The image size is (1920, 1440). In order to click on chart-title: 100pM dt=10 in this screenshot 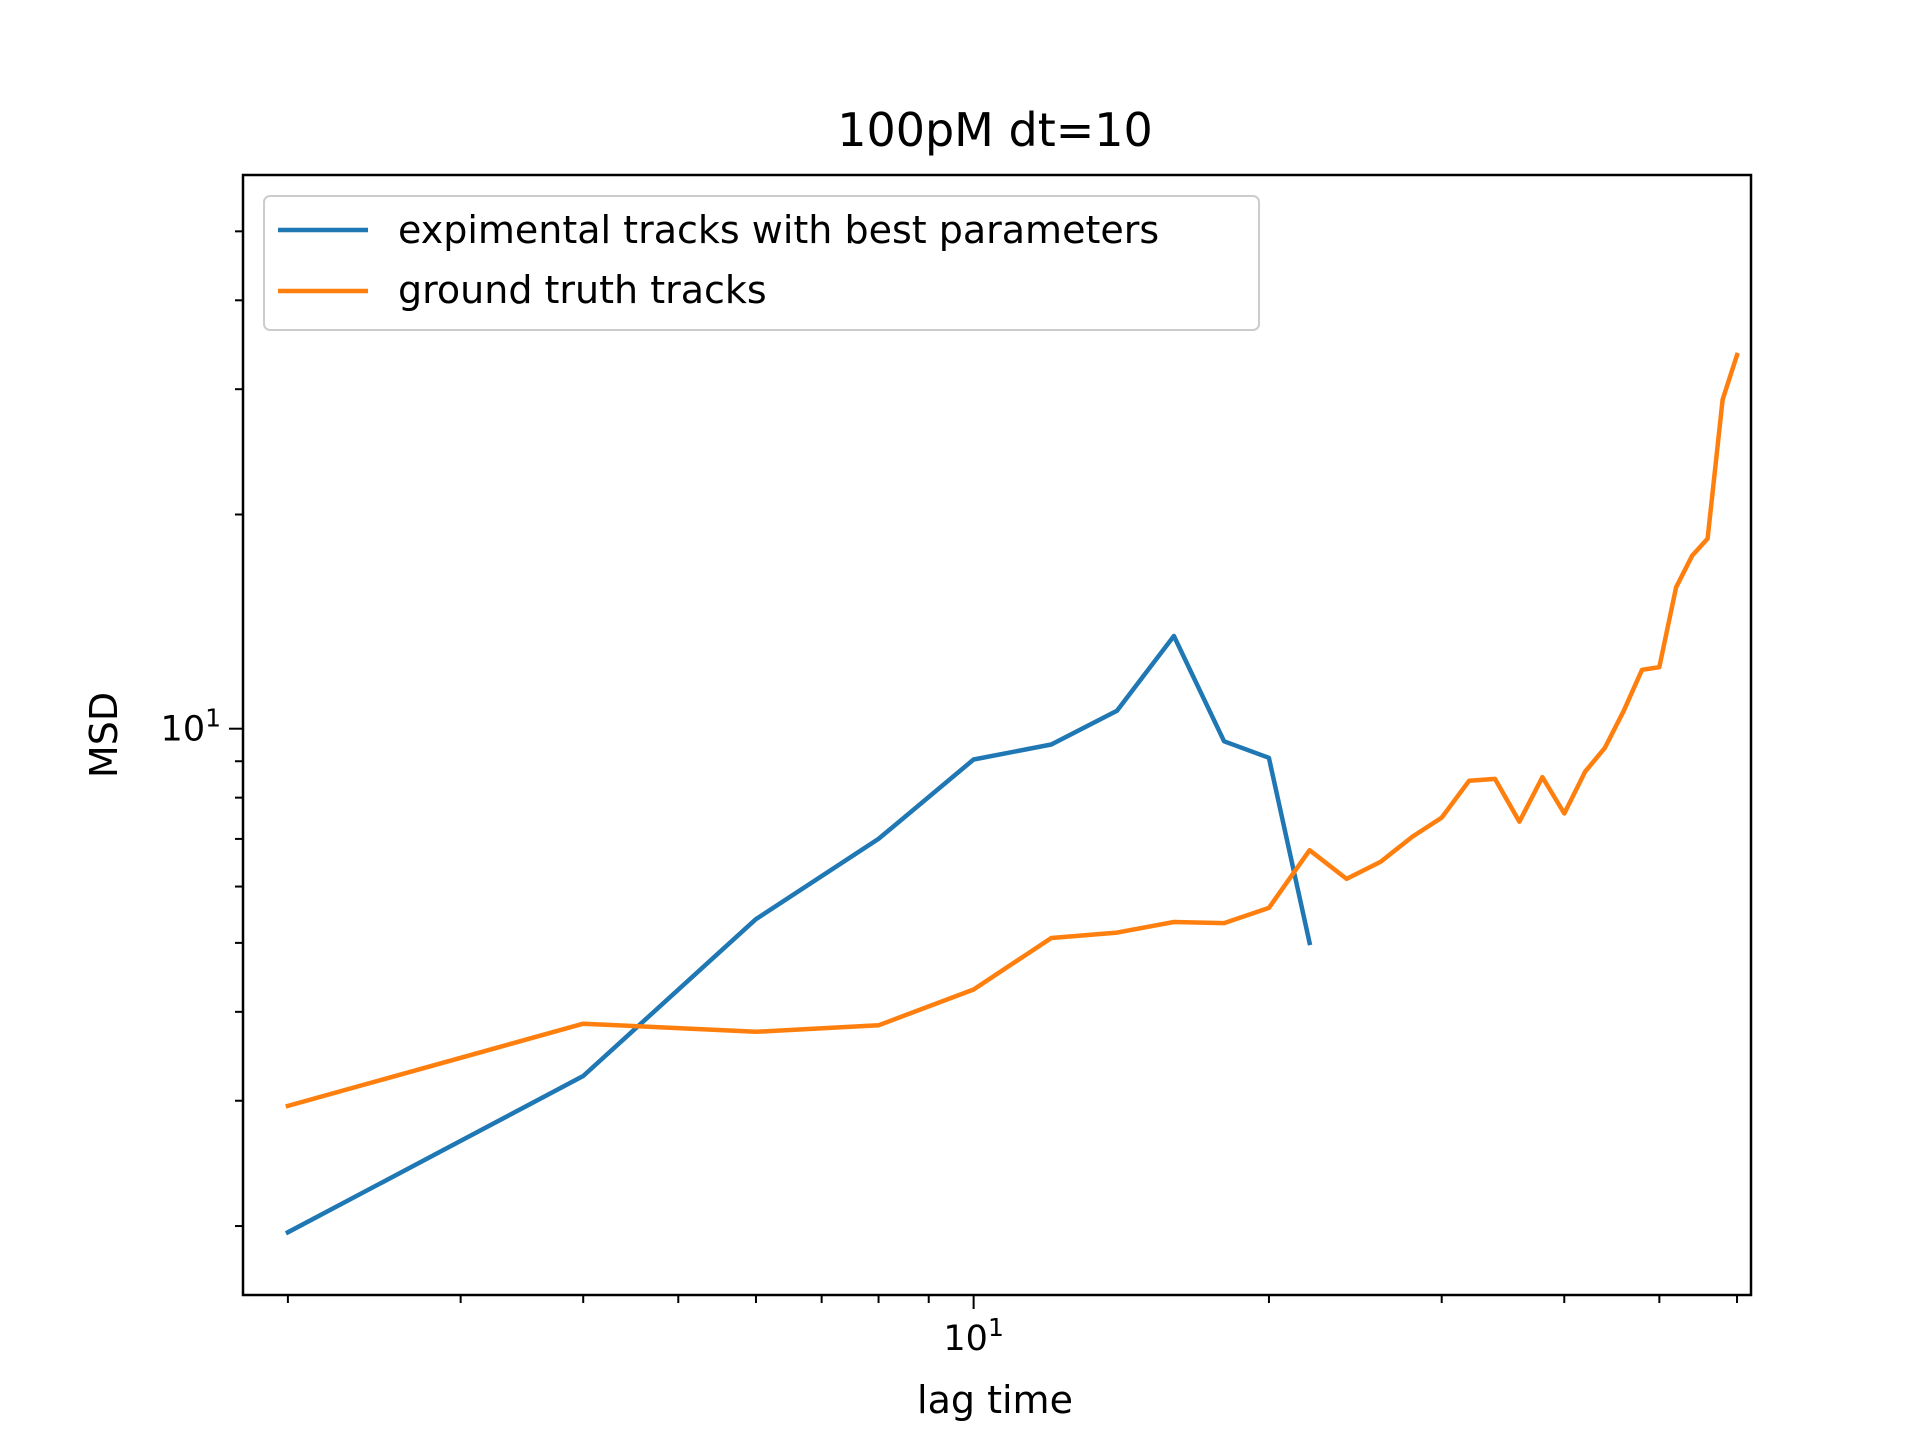, I will do `click(995, 130)`.